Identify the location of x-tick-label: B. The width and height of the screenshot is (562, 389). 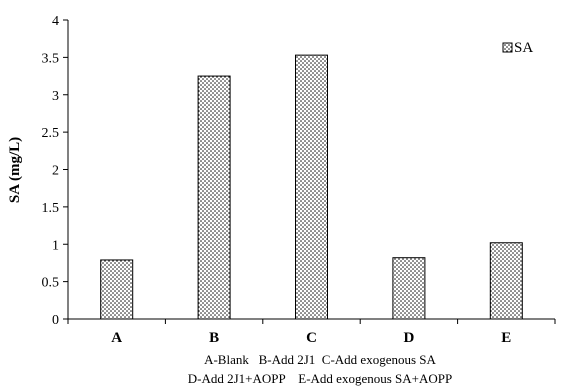
(214, 338).